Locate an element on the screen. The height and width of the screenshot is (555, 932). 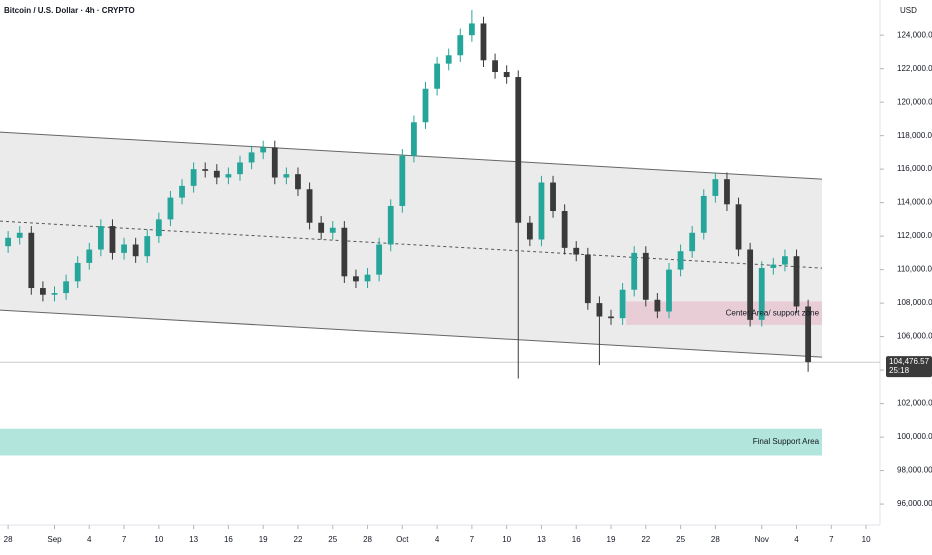
y-tick-label: 106,000.00 is located at coordinates (914, 336).